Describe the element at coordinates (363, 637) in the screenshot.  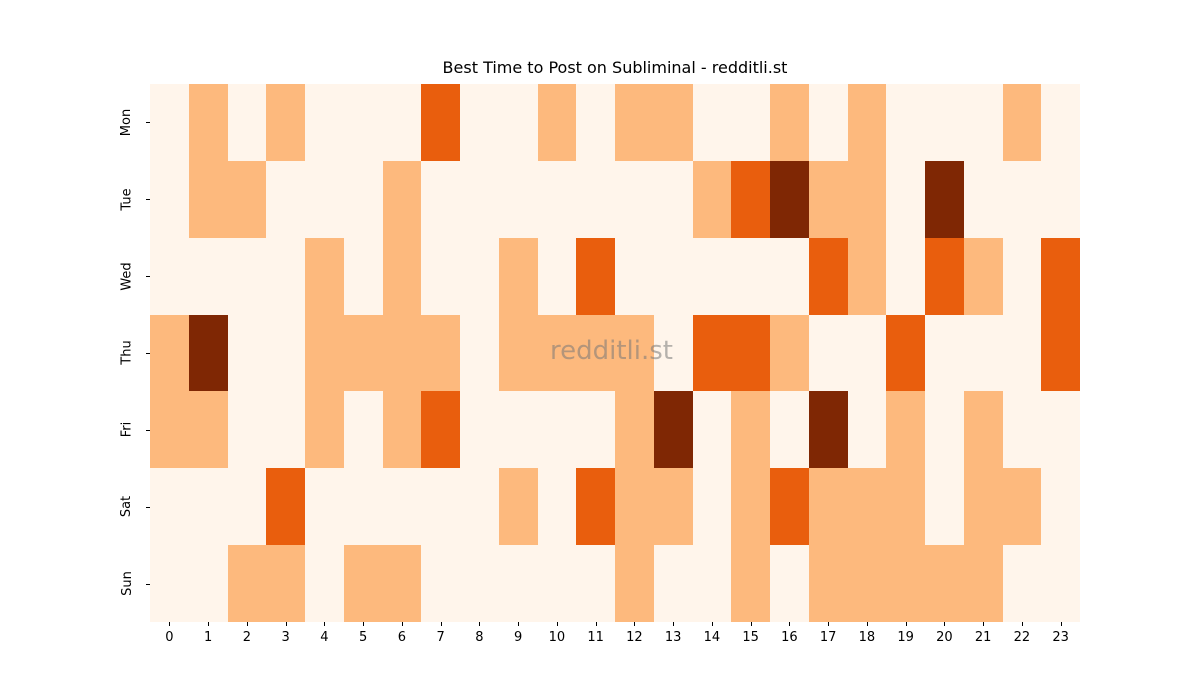
I see `x-tick-label: 5` at that location.